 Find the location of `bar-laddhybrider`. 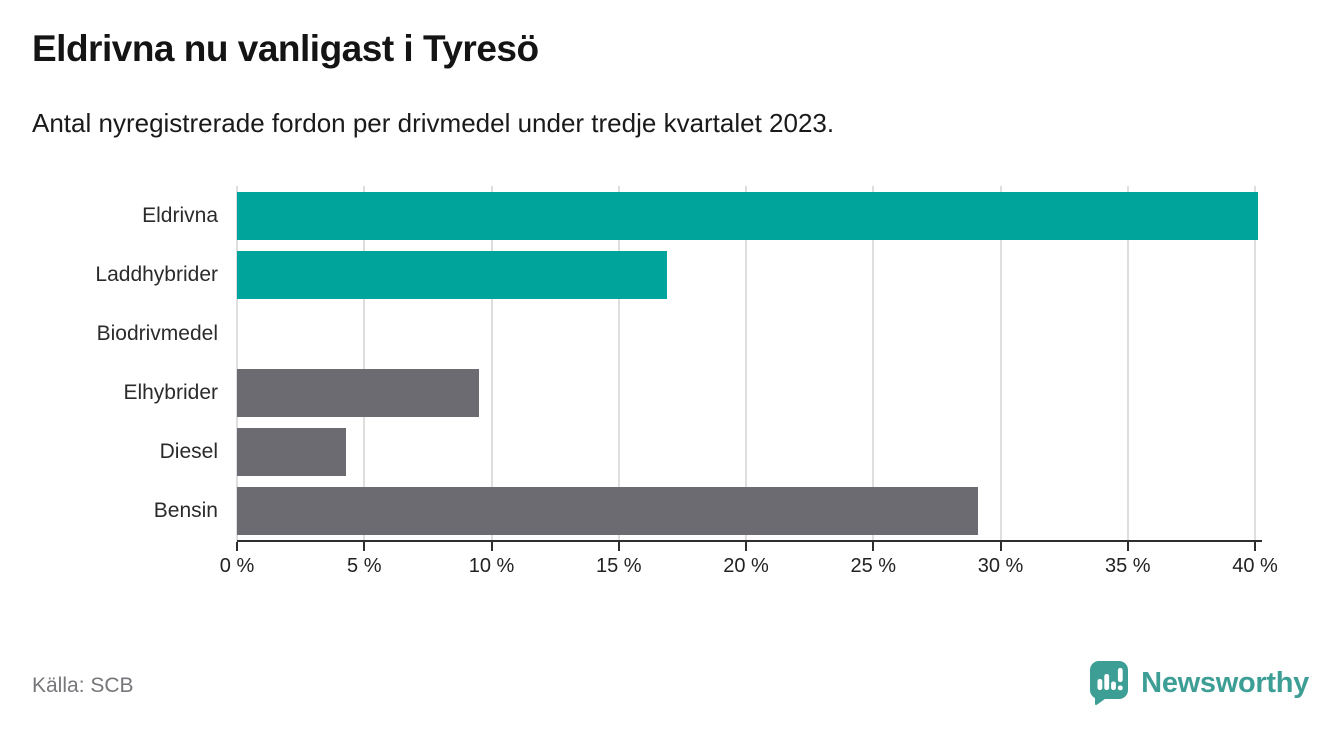

bar-laddhybrider is located at coordinates (452, 274).